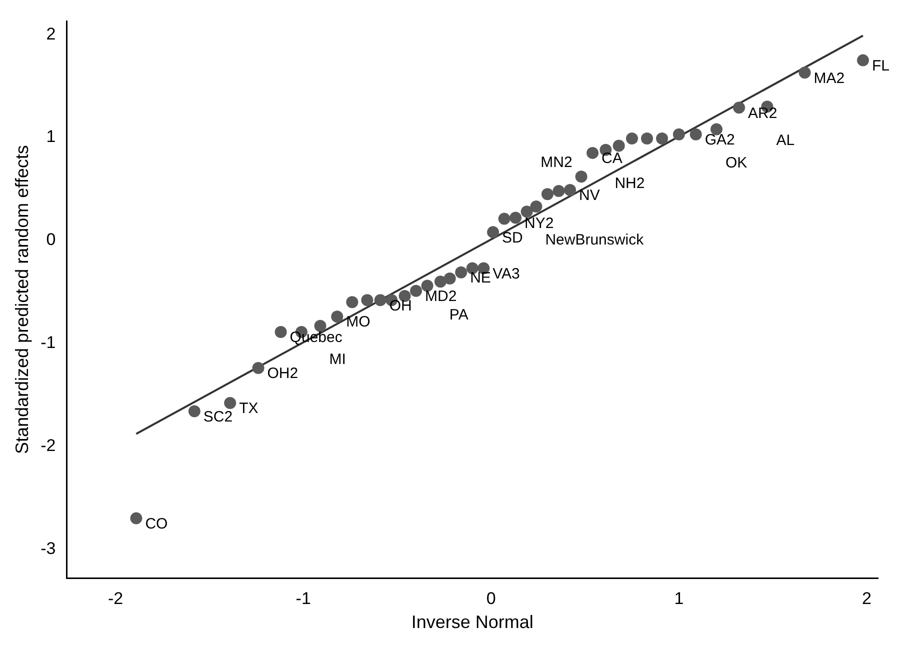 The height and width of the screenshot is (646, 920). I want to click on annotation: CA, so click(612, 159).